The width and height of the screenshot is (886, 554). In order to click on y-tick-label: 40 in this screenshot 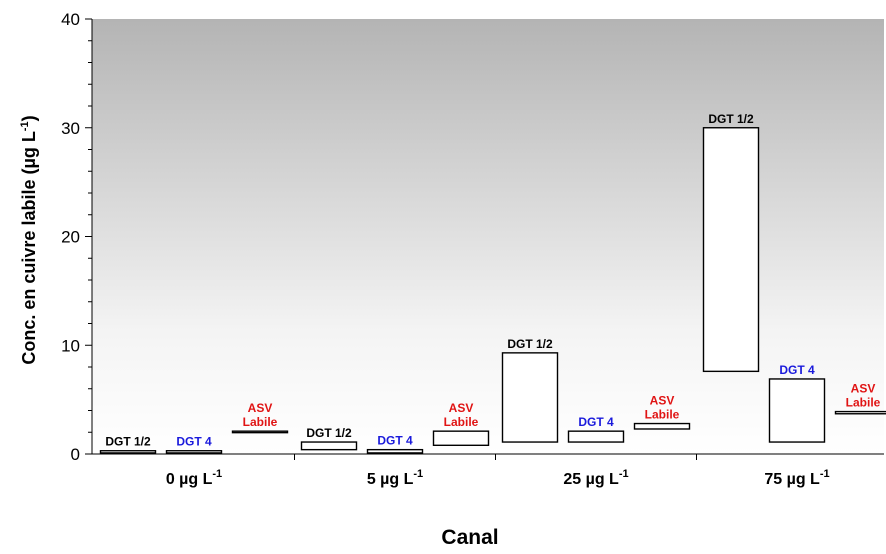, I will do `click(70, 19)`.